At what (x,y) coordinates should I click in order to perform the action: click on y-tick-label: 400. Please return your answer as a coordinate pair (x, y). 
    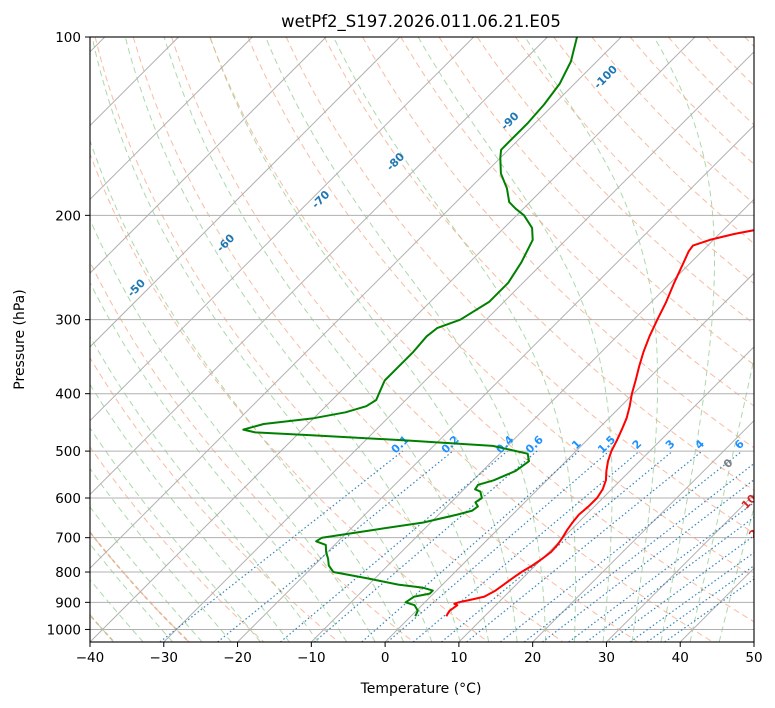
    Looking at the image, I should click on (68, 395).